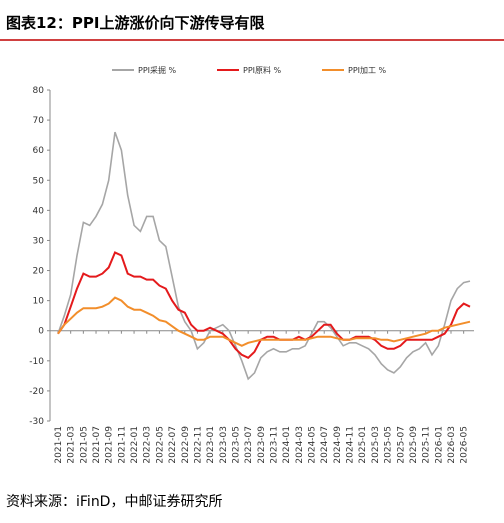  What do you see at coordinates (249, 445) in the screenshot?
I see `x-tick-label: 2023-07` at bounding box center [249, 445].